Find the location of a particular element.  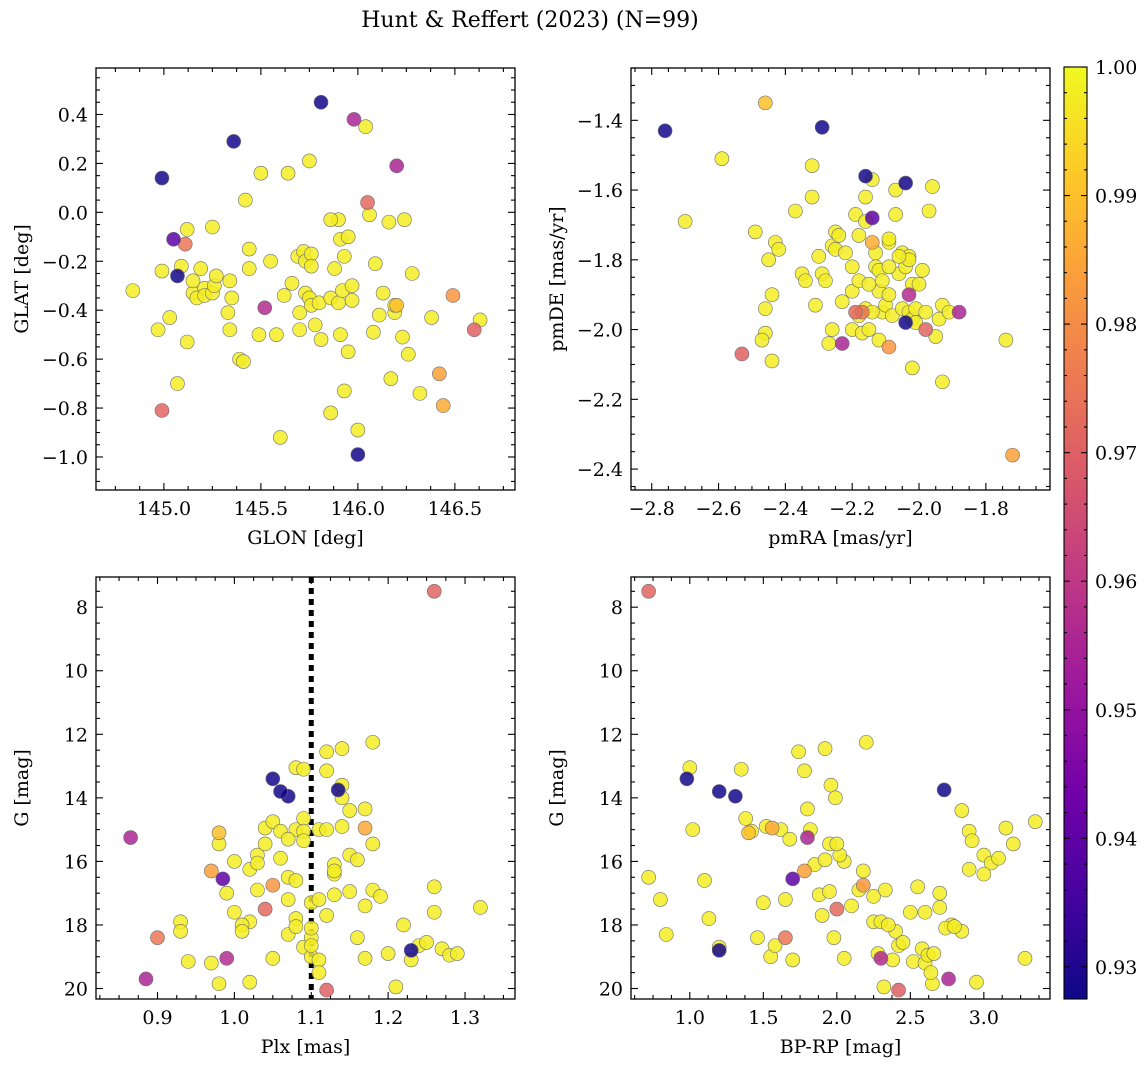

y-tick-label: −0.8 is located at coordinates (65, 409).